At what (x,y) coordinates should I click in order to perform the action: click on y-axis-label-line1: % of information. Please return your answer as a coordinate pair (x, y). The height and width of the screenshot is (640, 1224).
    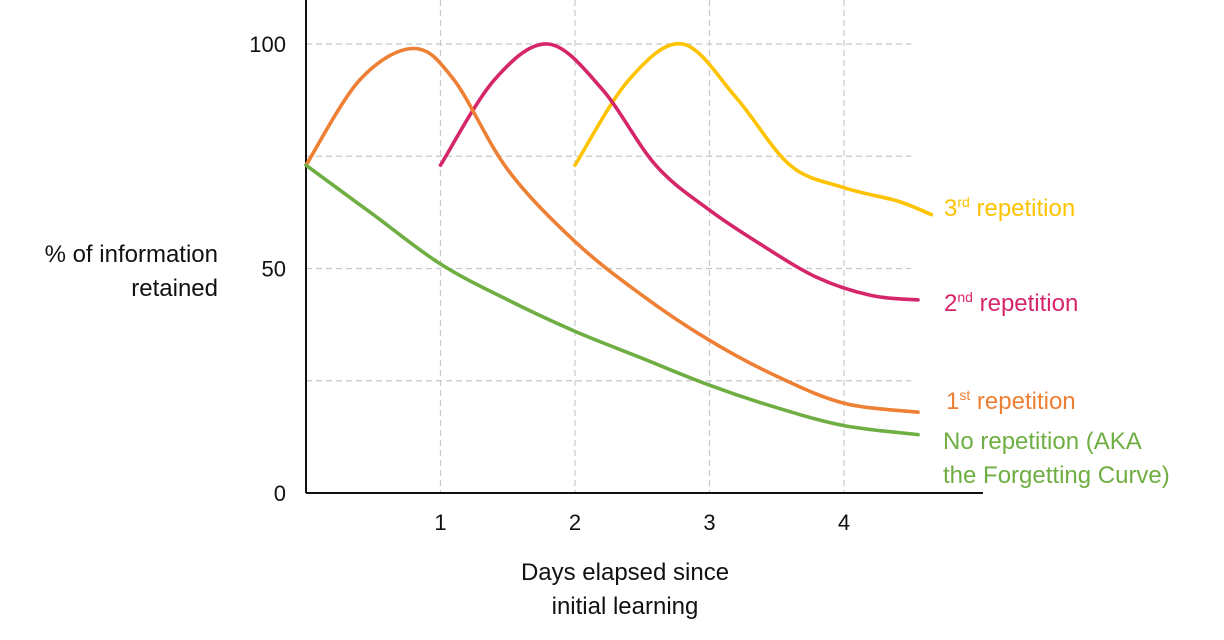
    Looking at the image, I should click on (131, 254).